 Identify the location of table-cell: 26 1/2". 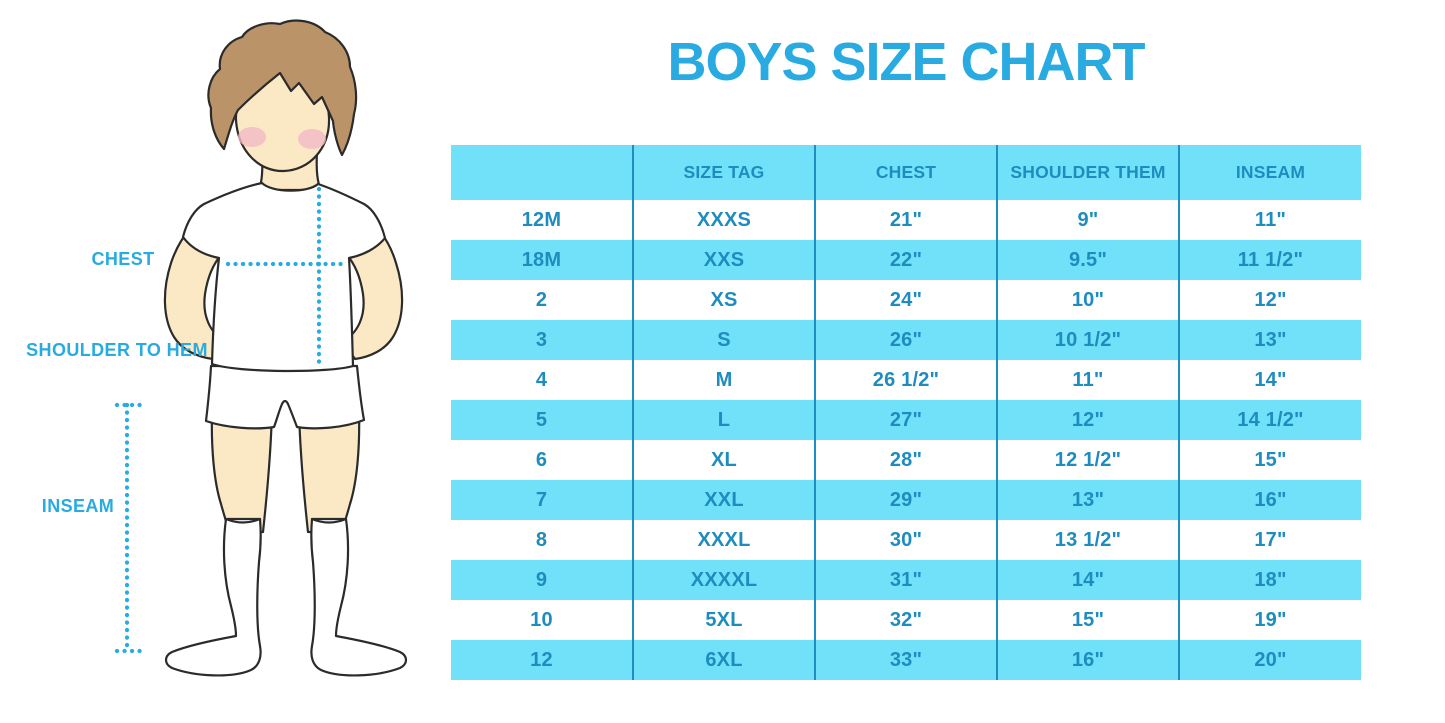
(905, 380).